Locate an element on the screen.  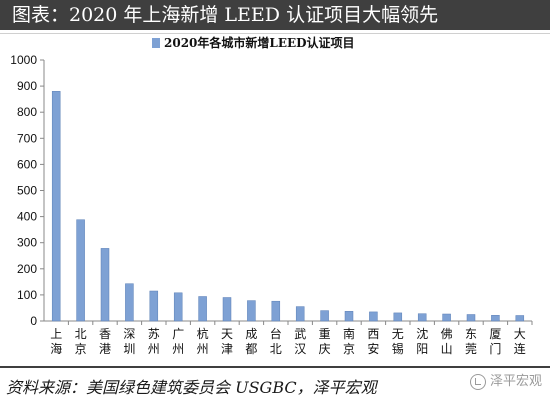
y-tick-label: 300 is located at coordinates (27, 243).